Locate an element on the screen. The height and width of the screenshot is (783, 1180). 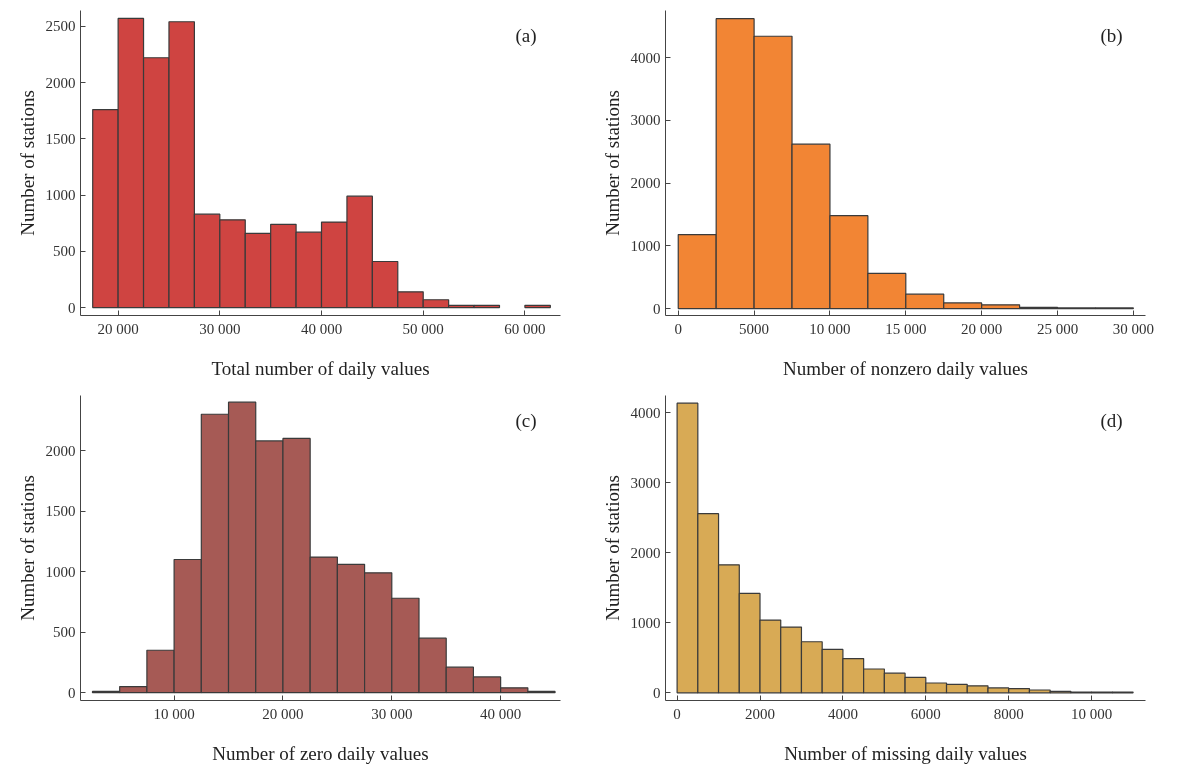
annotation: (c) is located at coordinates (526, 420).